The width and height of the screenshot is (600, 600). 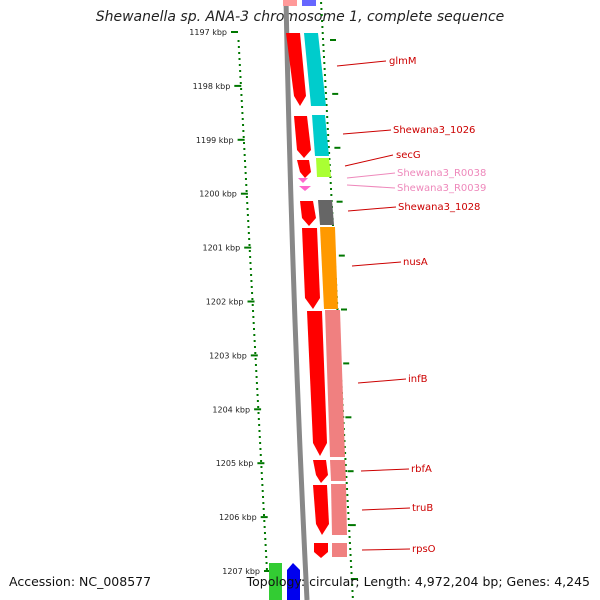 I want to click on leader-glmM, so click(x=361, y=63).